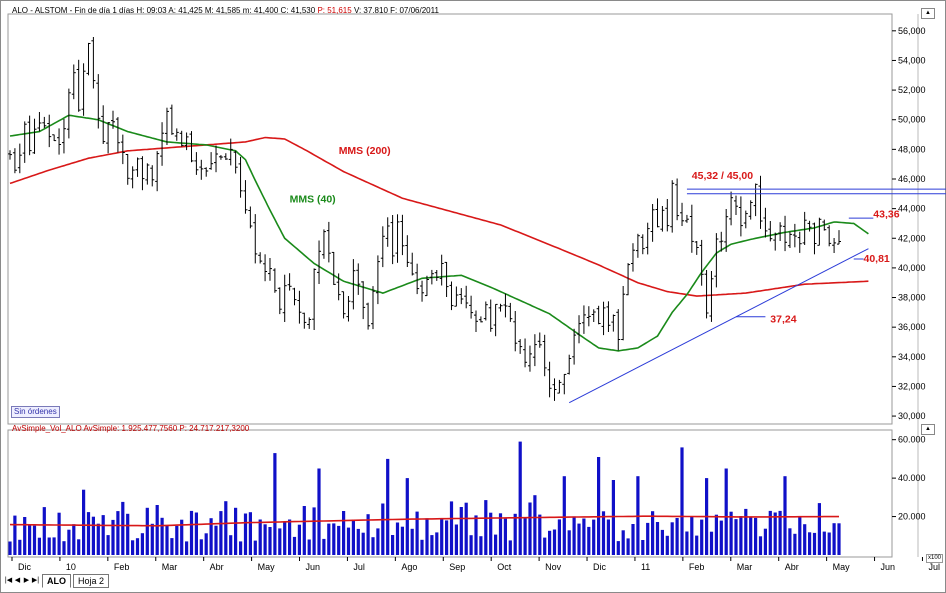 Image resolution: width=946 pixels, height=593 pixels. I want to click on sin-ordenes-button: Sin órdenes, so click(35, 412).